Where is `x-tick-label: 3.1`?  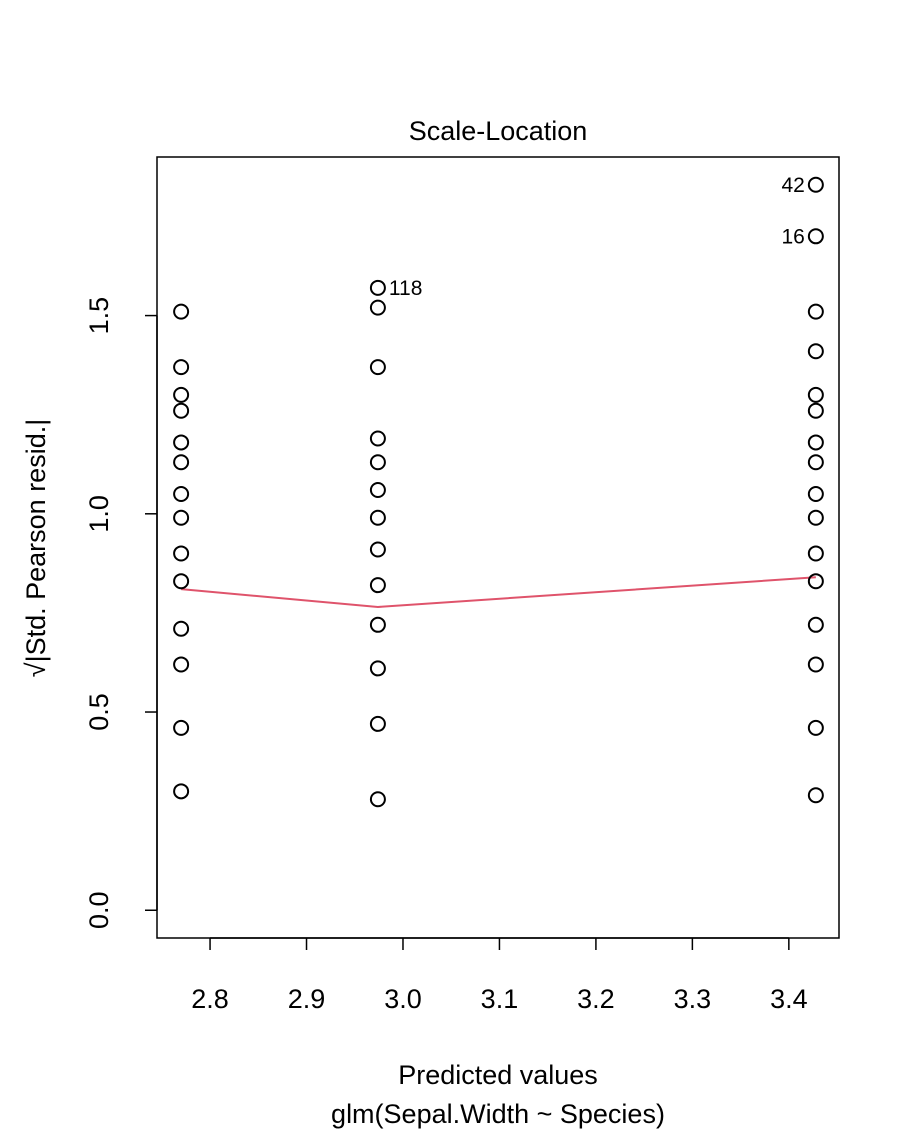
x-tick-label: 3.1 is located at coordinates (500, 999).